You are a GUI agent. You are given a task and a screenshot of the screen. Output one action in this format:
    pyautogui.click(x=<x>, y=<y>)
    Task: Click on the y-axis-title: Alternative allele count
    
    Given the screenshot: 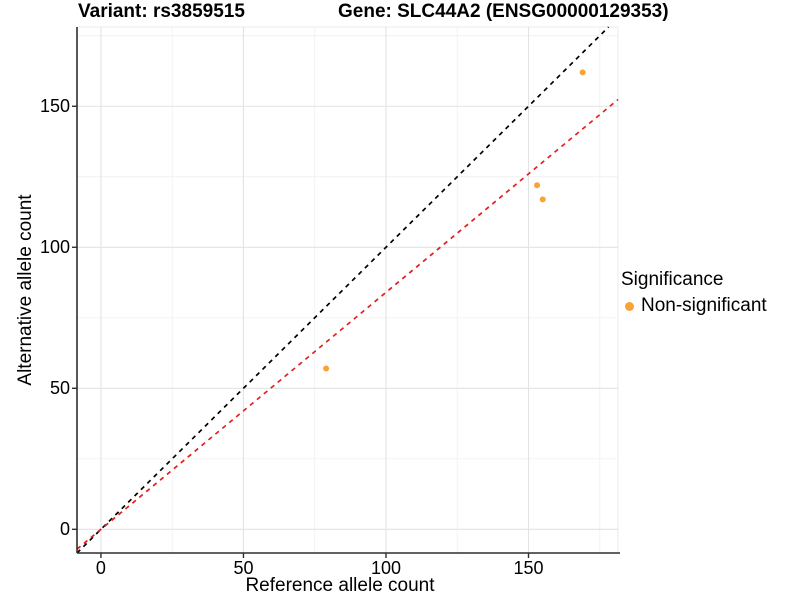 What is the action you would take?
    pyautogui.click(x=25, y=290)
    